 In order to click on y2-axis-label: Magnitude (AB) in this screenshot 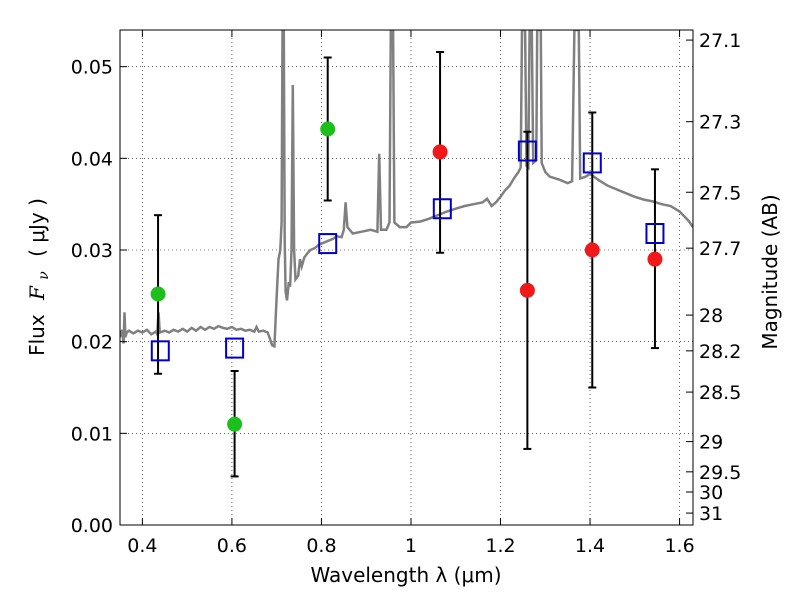, I will do `click(770, 271)`.